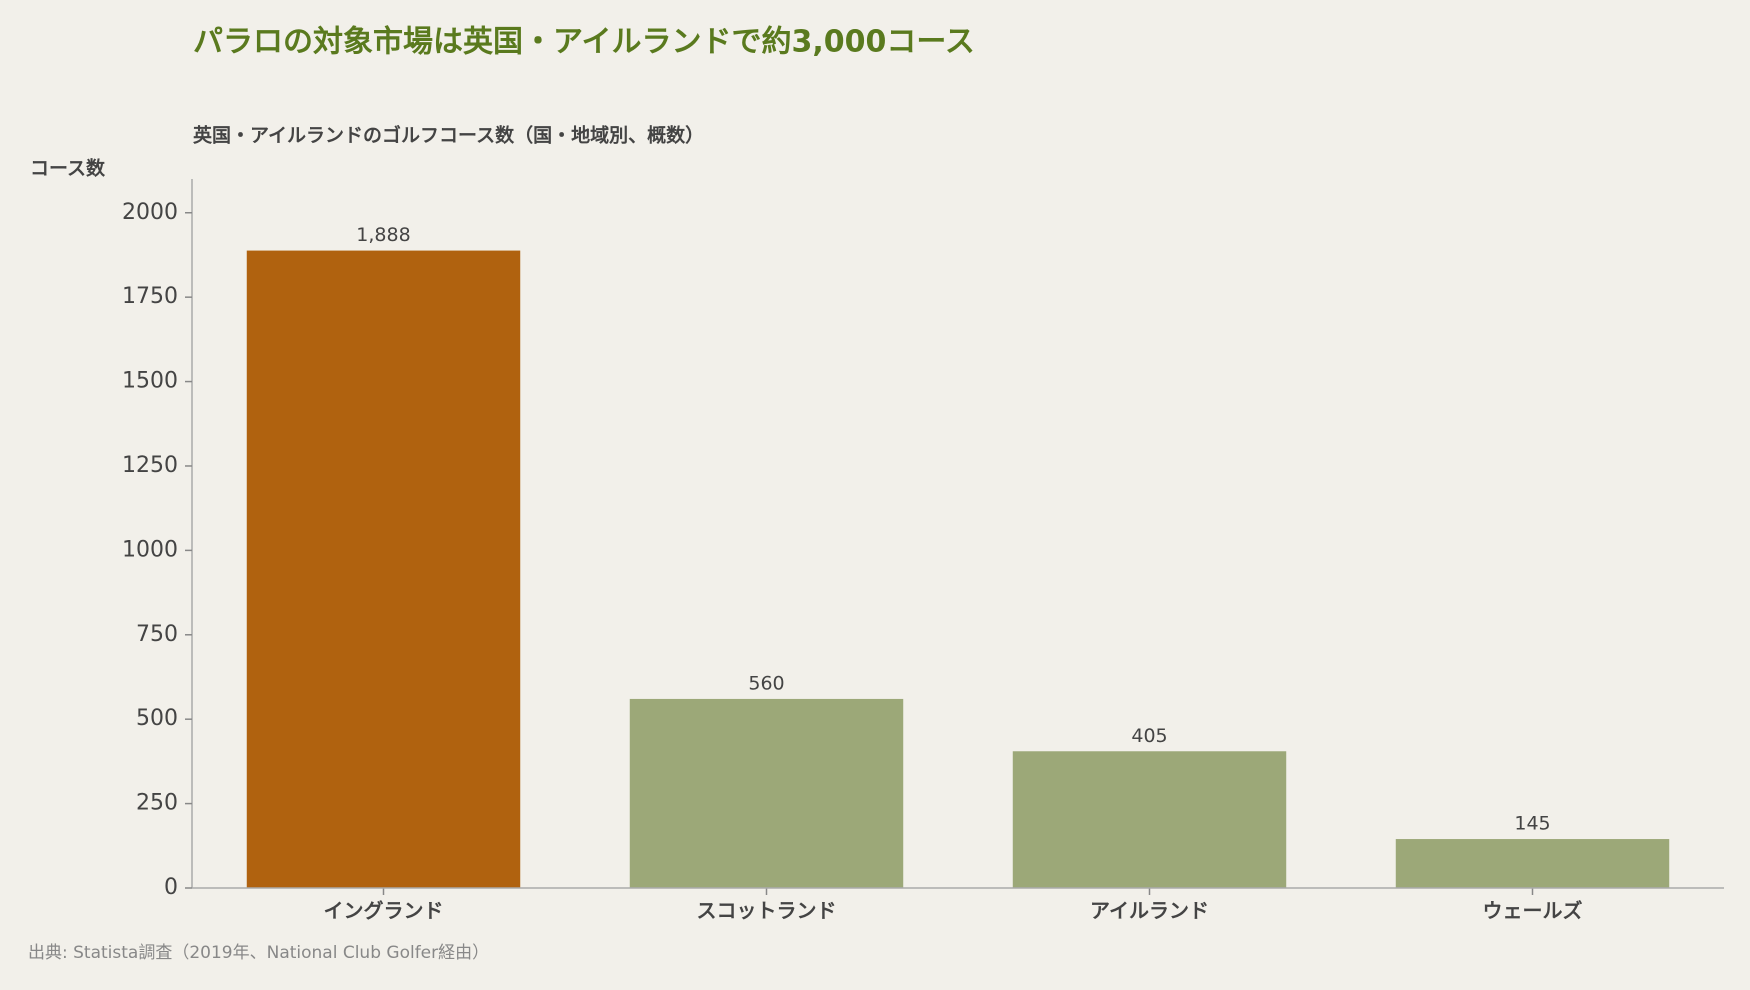 Image resolution: width=1750 pixels, height=990 pixels. What do you see at coordinates (766, 683) in the screenshot?
I see `value-label: 560` at bounding box center [766, 683].